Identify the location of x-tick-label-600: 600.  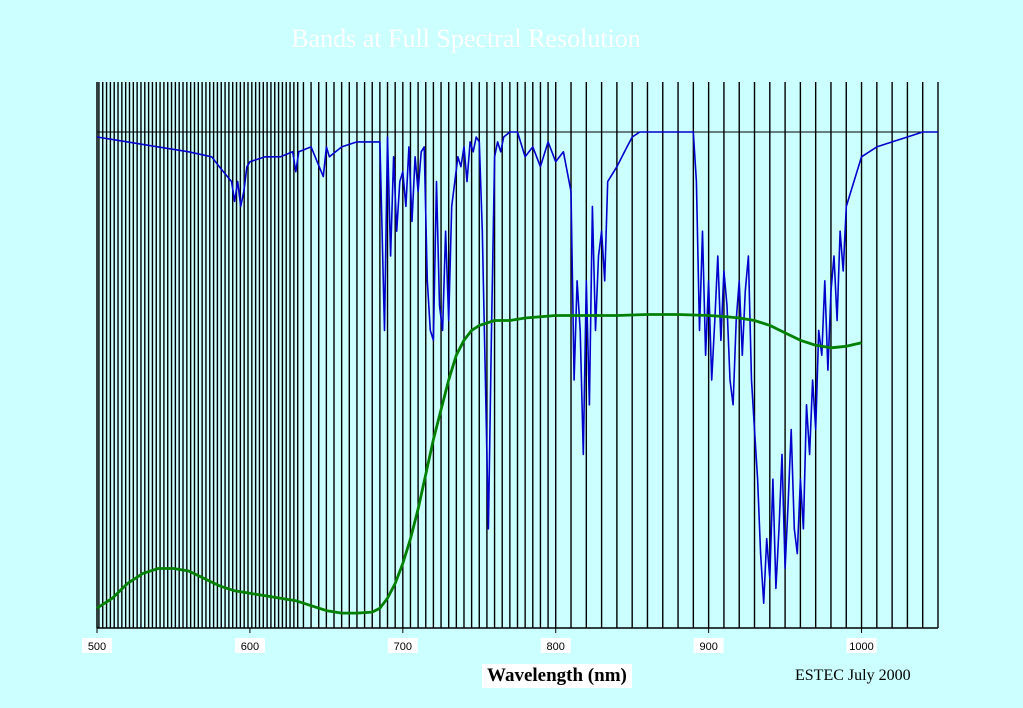
(250, 647).